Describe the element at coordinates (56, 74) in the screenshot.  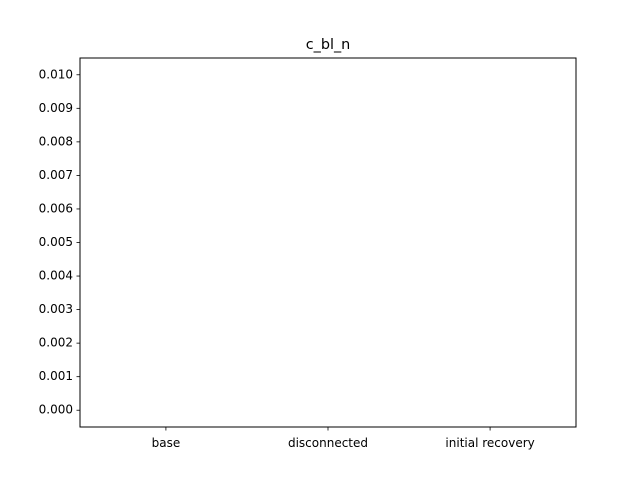
I see `y-tick-label: 0.010` at that location.